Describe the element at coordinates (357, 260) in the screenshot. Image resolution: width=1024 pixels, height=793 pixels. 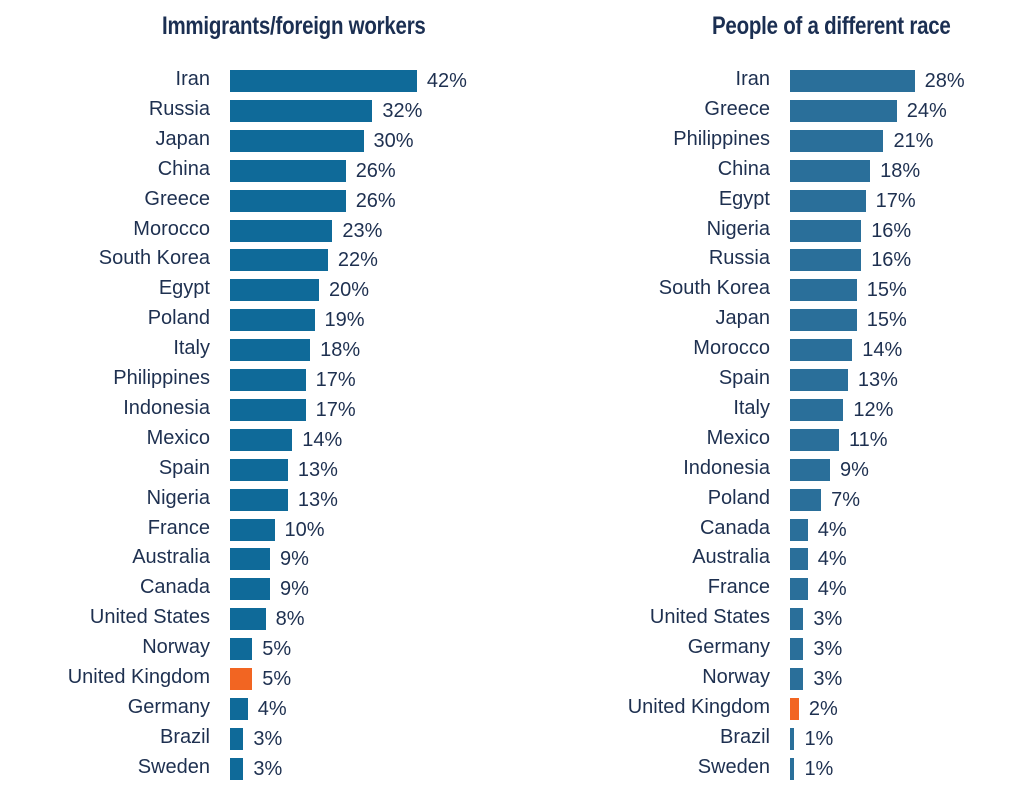
I see `value-label: 22%` at that location.